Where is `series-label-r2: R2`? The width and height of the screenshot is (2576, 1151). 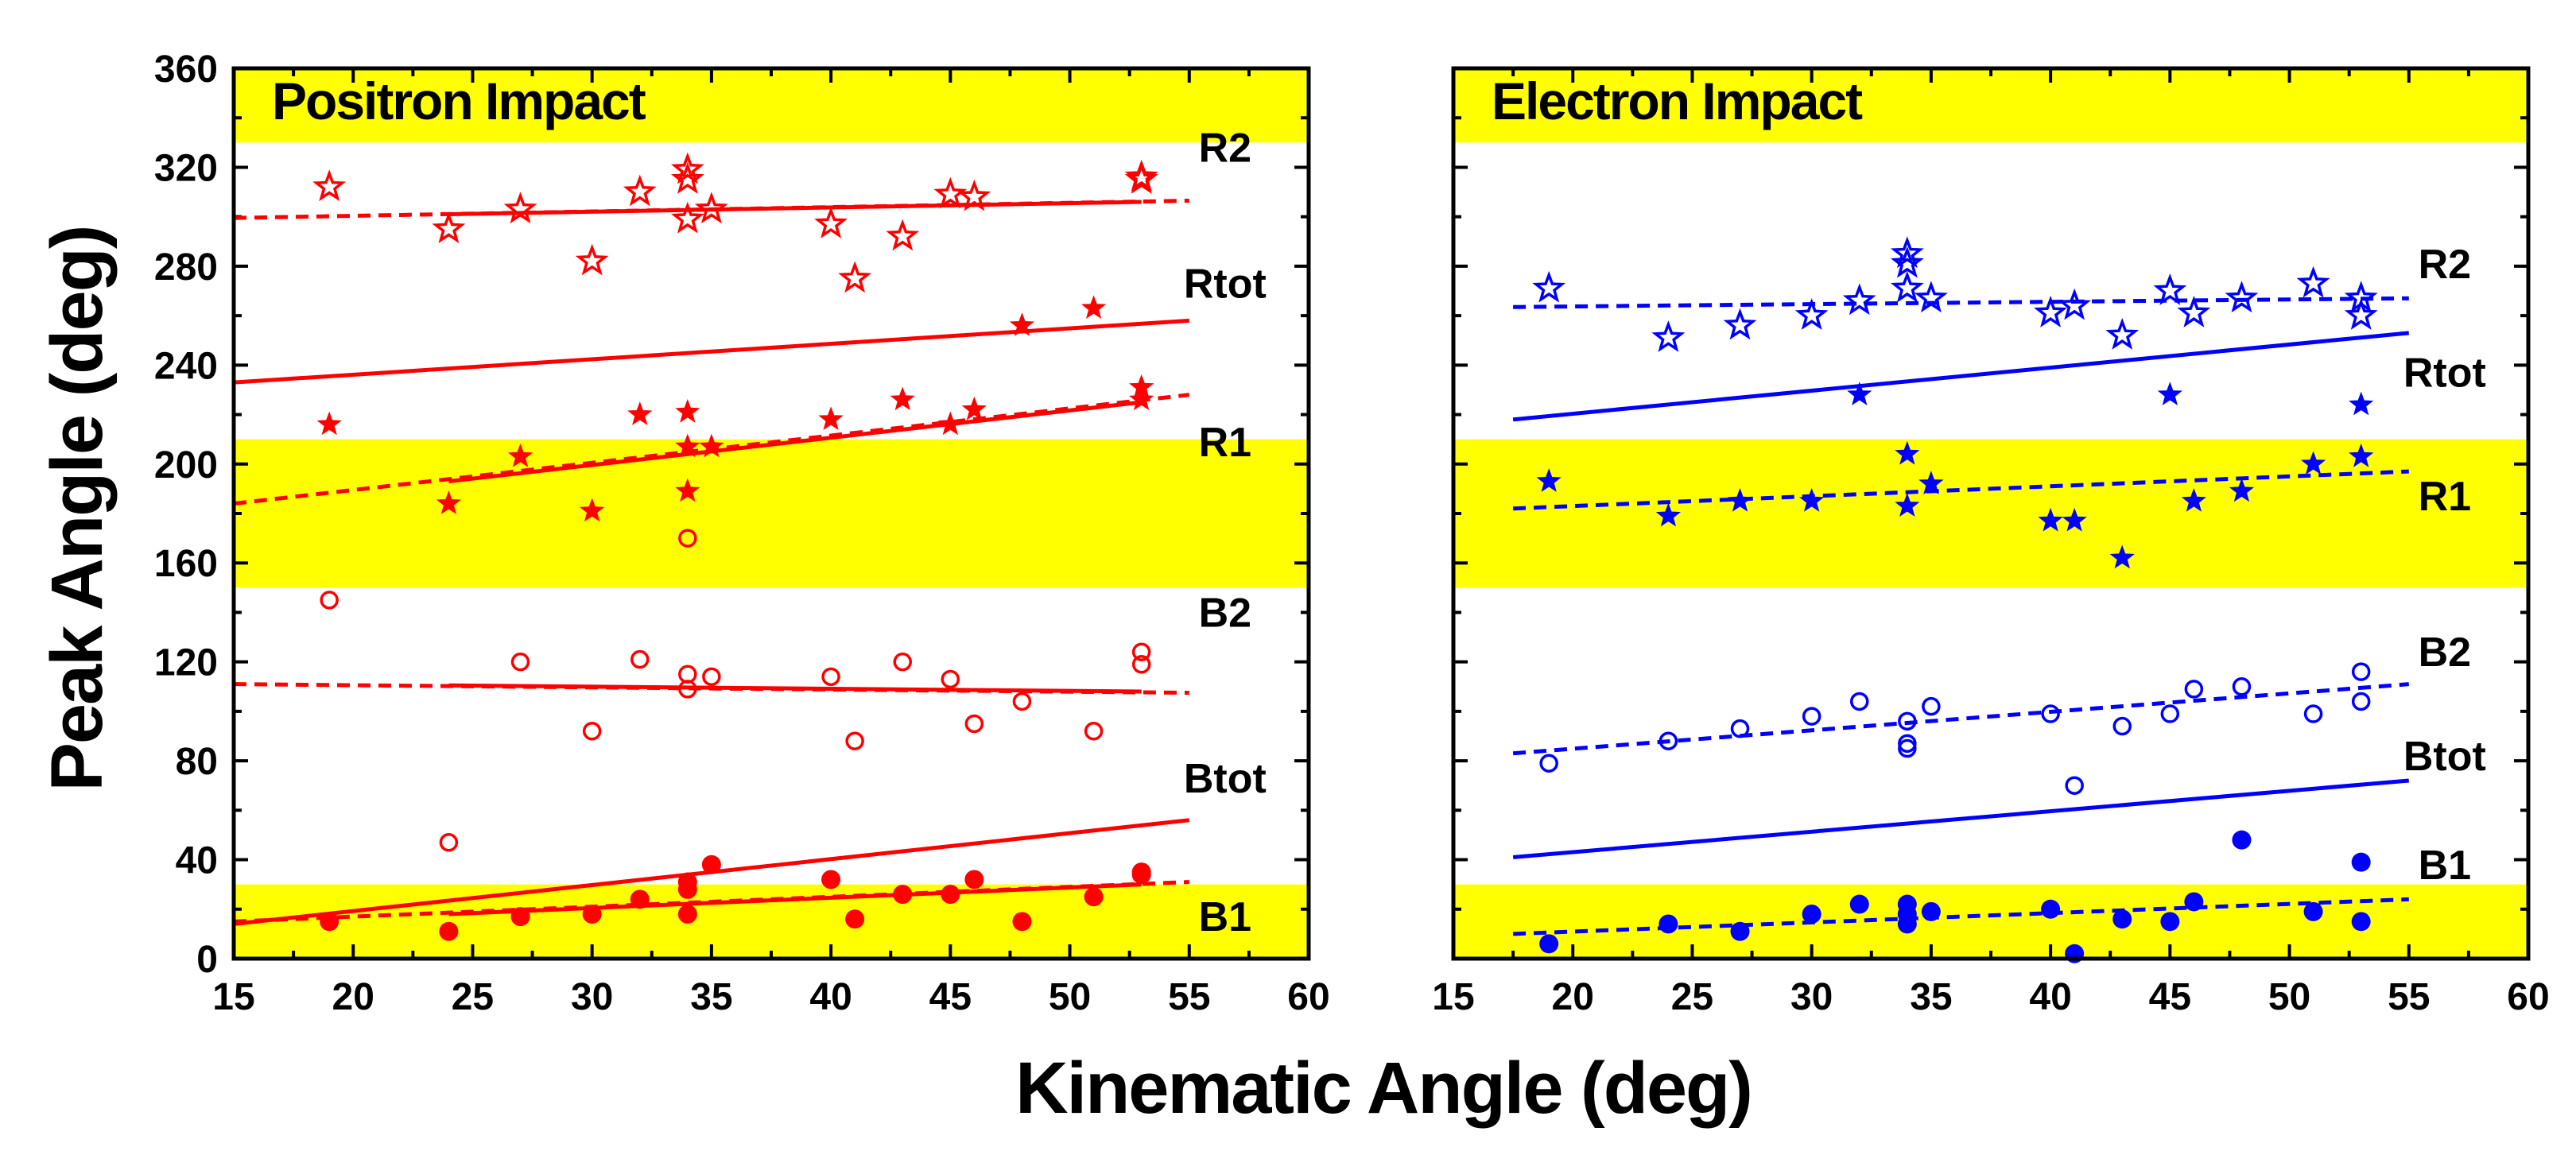 series-label-r2: R2 is located at coordinates (1225, 149).